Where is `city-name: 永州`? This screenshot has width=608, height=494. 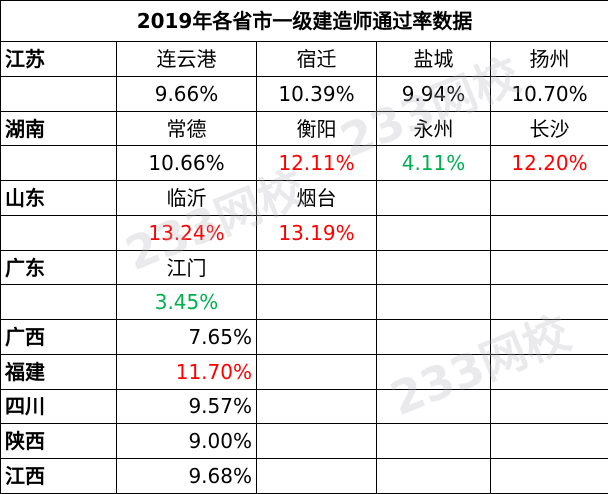 city-name: 永州 is located at coordinates (433, 128).